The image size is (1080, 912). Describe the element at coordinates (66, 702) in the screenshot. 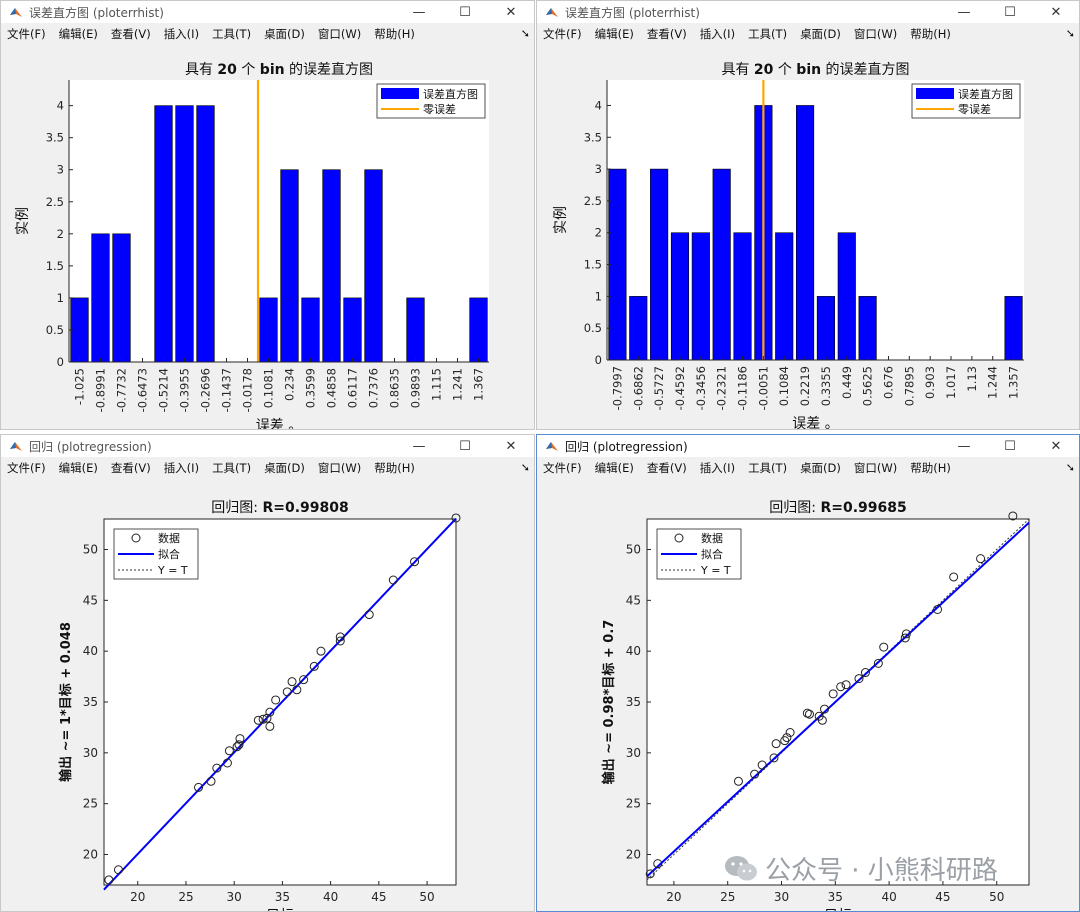

I see `y-axis-label: 输出 ~= 1*目标 + 0.048` at that location.